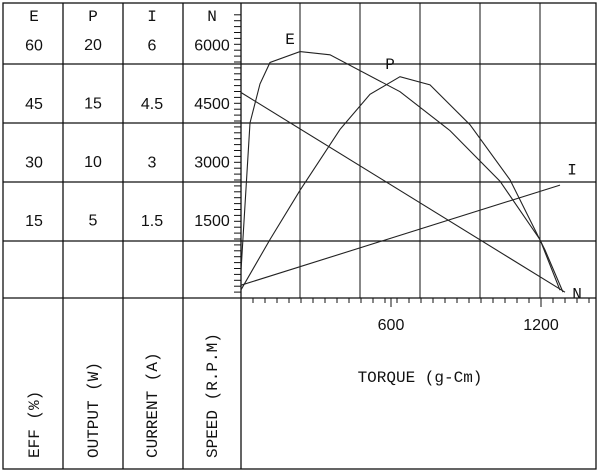  I want to click on y-tick-label: 6, so click(152, 46).